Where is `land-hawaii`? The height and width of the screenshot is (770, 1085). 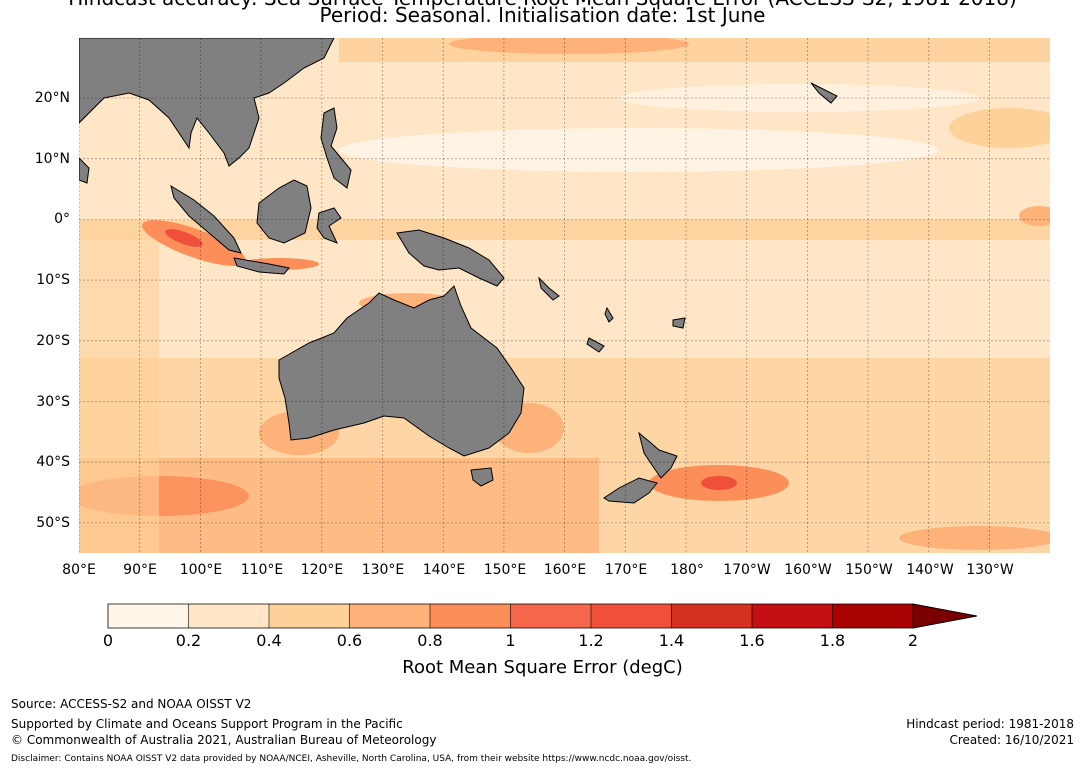 land-hawaii is located at coordinates (824, 93).